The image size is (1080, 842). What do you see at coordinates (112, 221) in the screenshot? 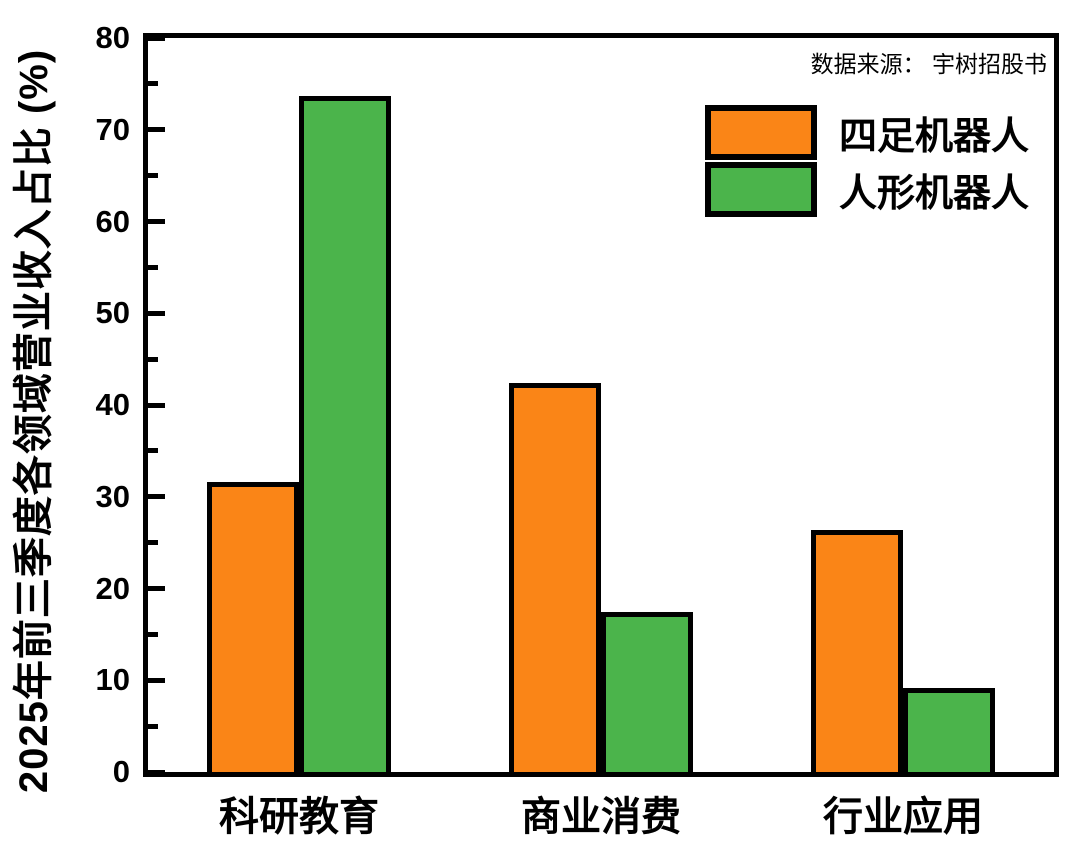
I see `y-tick-label: 60` at bounding box center [112, 221].